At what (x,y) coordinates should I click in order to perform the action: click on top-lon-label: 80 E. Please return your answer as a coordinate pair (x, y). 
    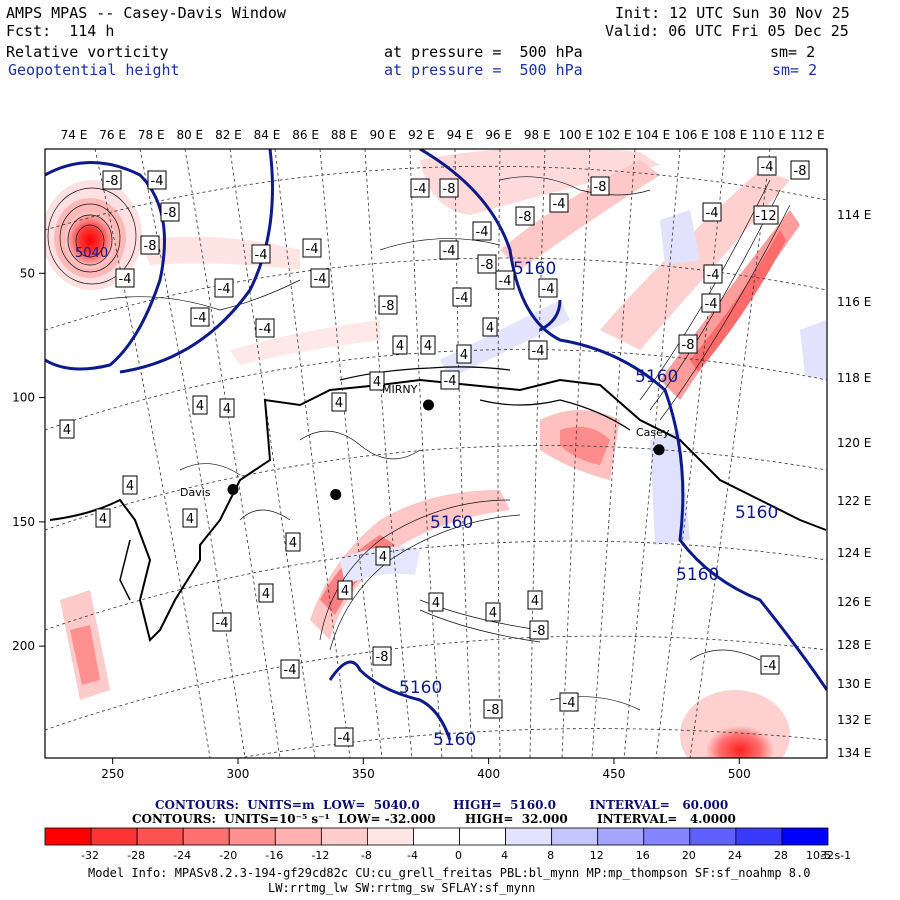
    Looking at the image, I should click on (189, 135).